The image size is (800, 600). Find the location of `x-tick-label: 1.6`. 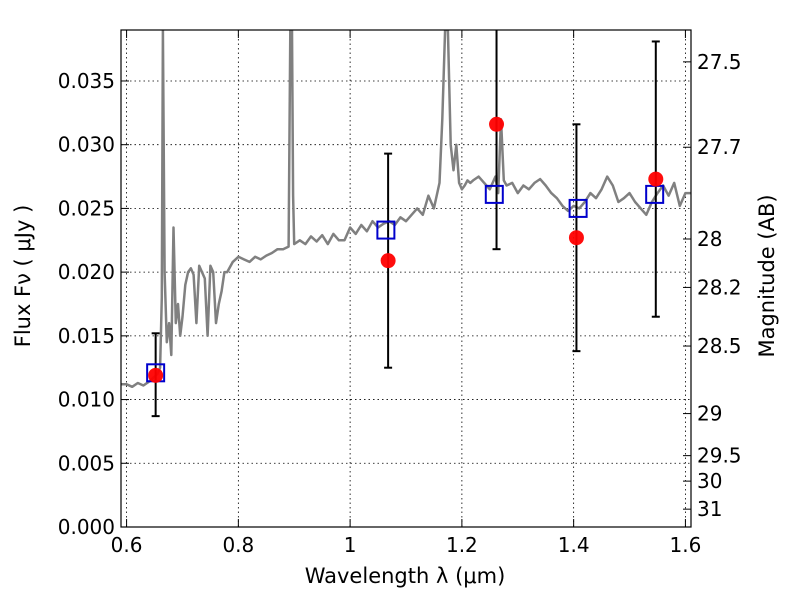

x-tick-label: 1.6 is located at coordinates (686, 545).